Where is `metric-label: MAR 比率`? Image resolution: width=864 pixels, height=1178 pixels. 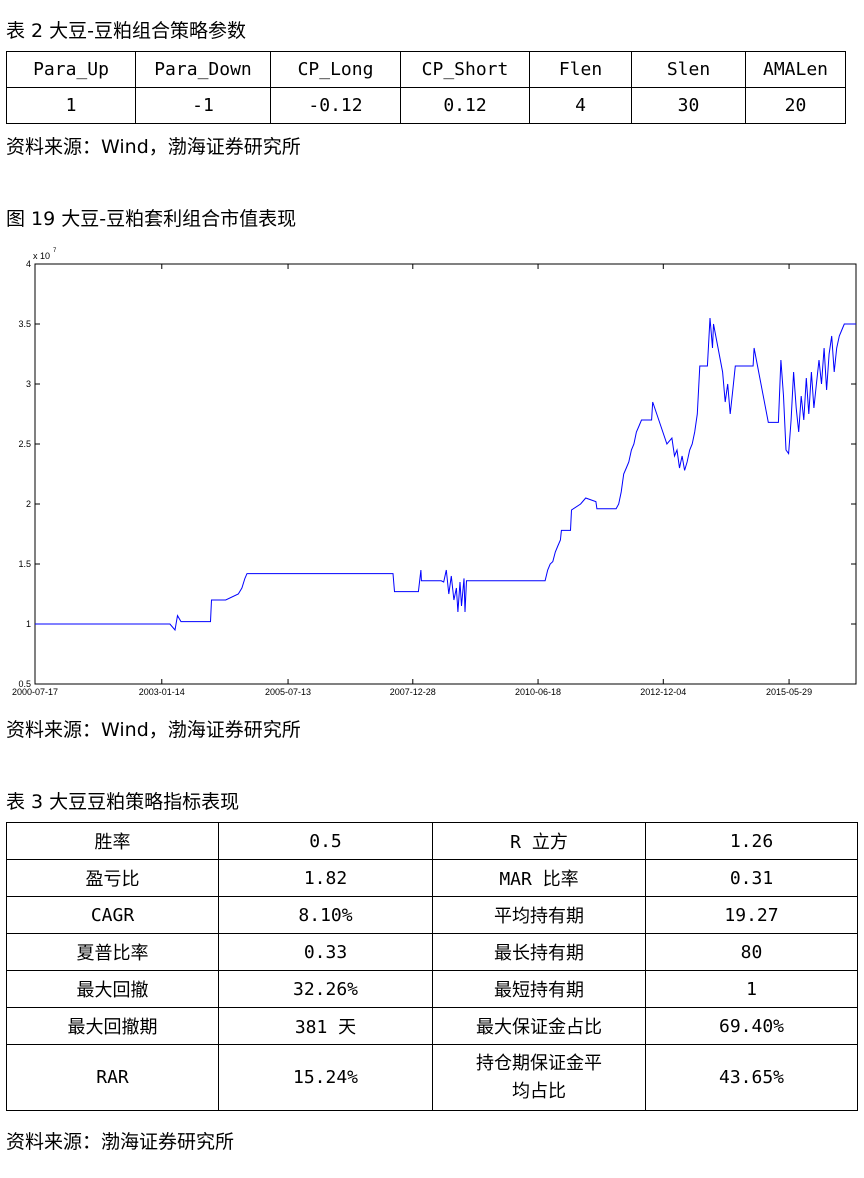 metric-label: MAR 比率 is located at coordinates (539, 878).